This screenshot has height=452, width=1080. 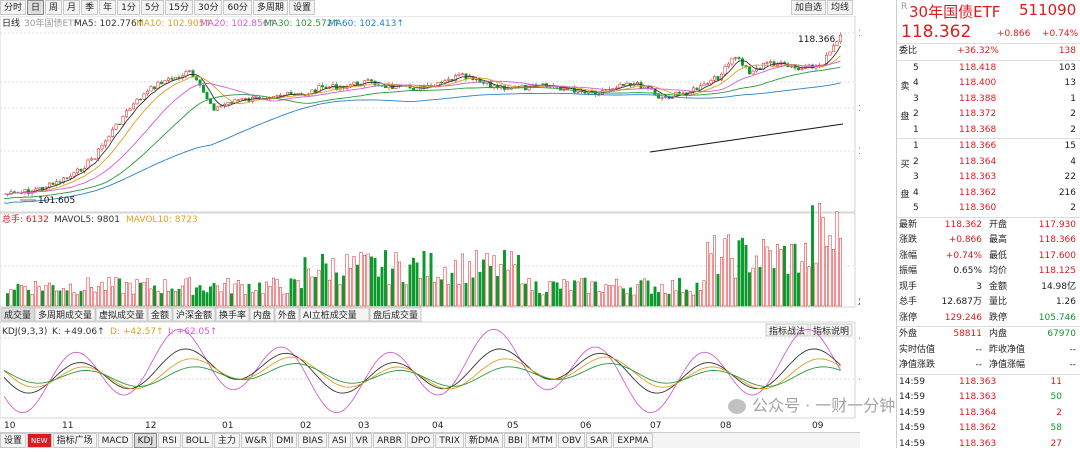 What do you see at coordinates (256, 440) in the screenshot?
I see `indicator-tab-8: W&R` at bounding box center [256, 440].